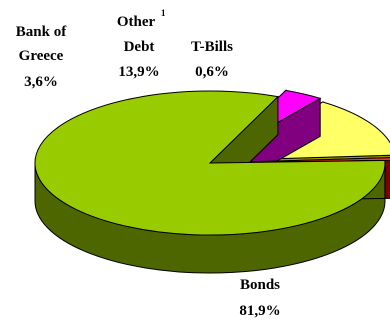  I want to click on other-debt-label-line1: Other, so click(136, 22).